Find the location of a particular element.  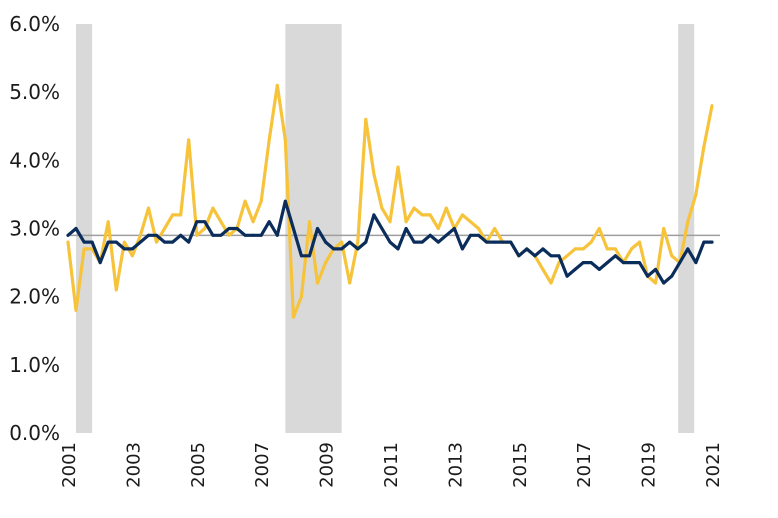

x-tick-label: 2003 is located at coordinates (133, 465).